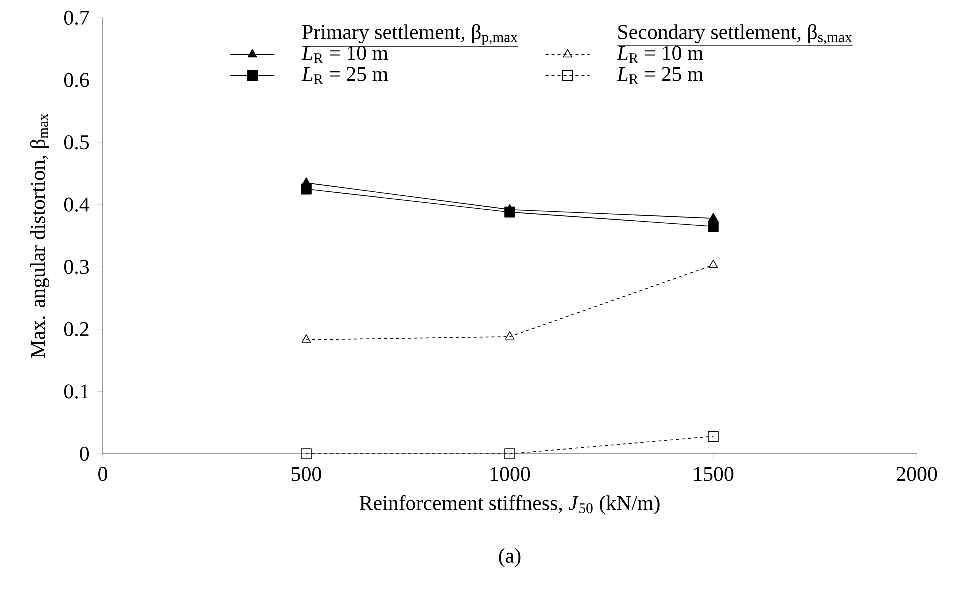 The image size is (960, 589). Describe the element at coordinates (77, 80) in the screenshot. I see `y-tick-label: 0.6` at that location.